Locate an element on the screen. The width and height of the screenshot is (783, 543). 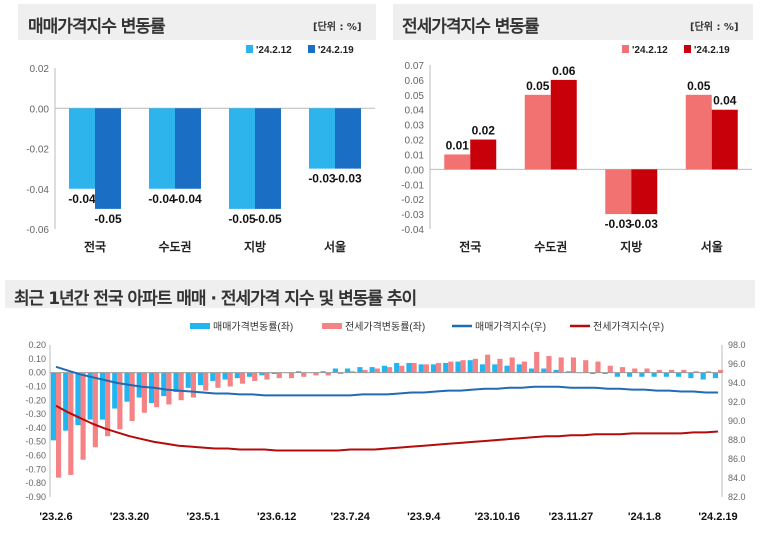
jeonse-unit-label: [단위 : %] is located at coordinates (714, 27).